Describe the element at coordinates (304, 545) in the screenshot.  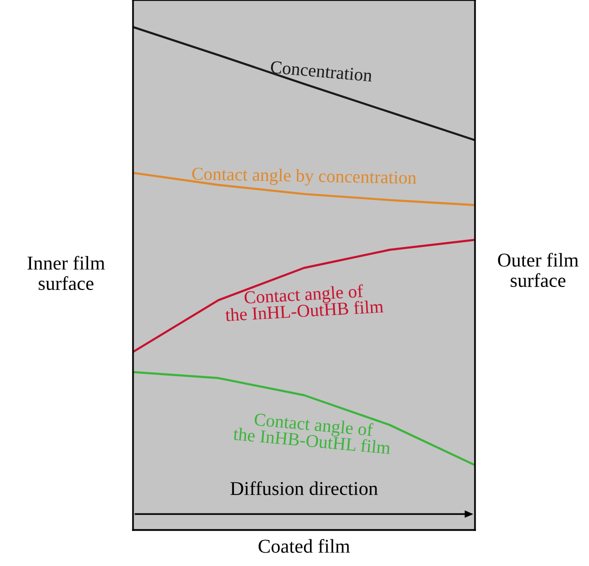
I see `x-axis-title: Coated film` at that location.